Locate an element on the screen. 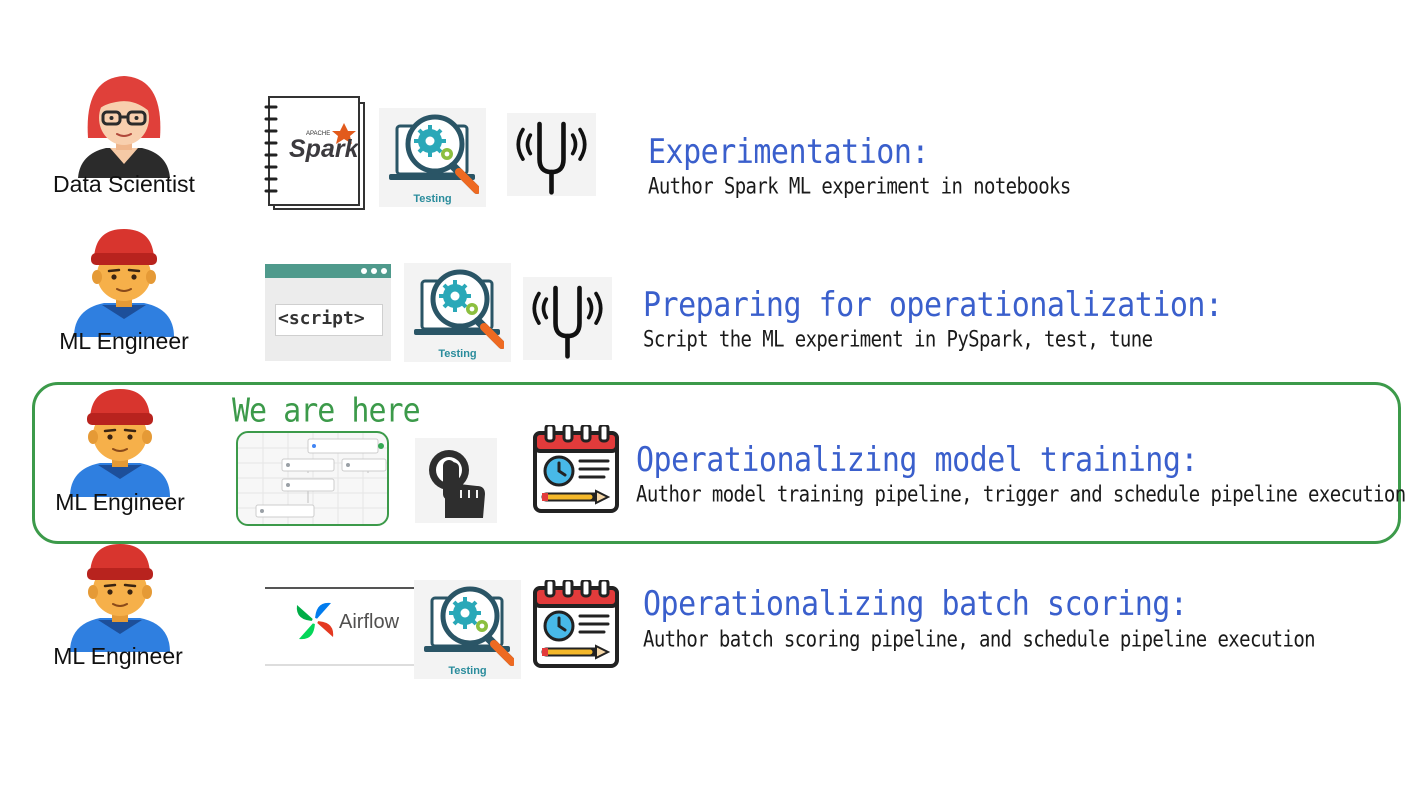 The image size is (1420, 785). script-tag-text: <script> is located at coordinates (321, 318).